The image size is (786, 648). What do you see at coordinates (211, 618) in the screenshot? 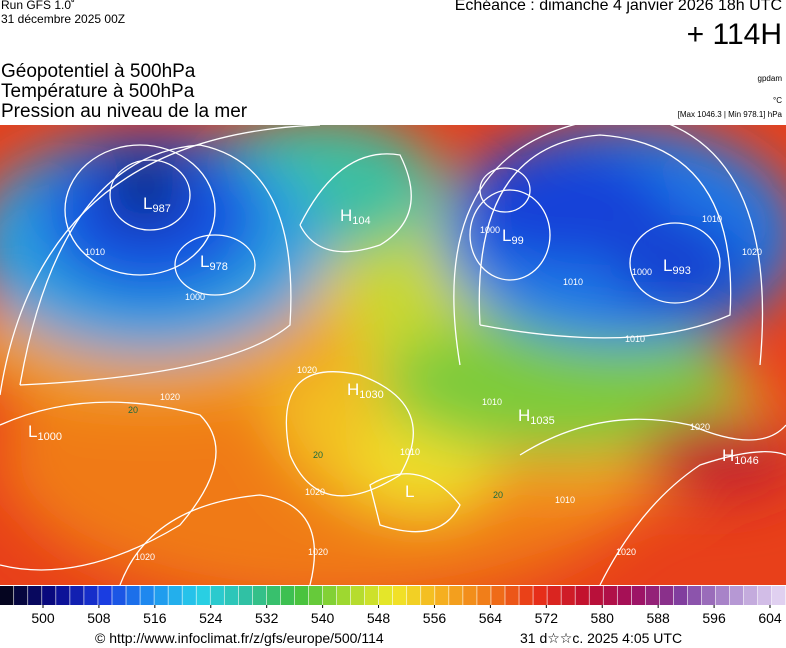
I see `colorbar-label: 524` at bounding box center [211, 618].